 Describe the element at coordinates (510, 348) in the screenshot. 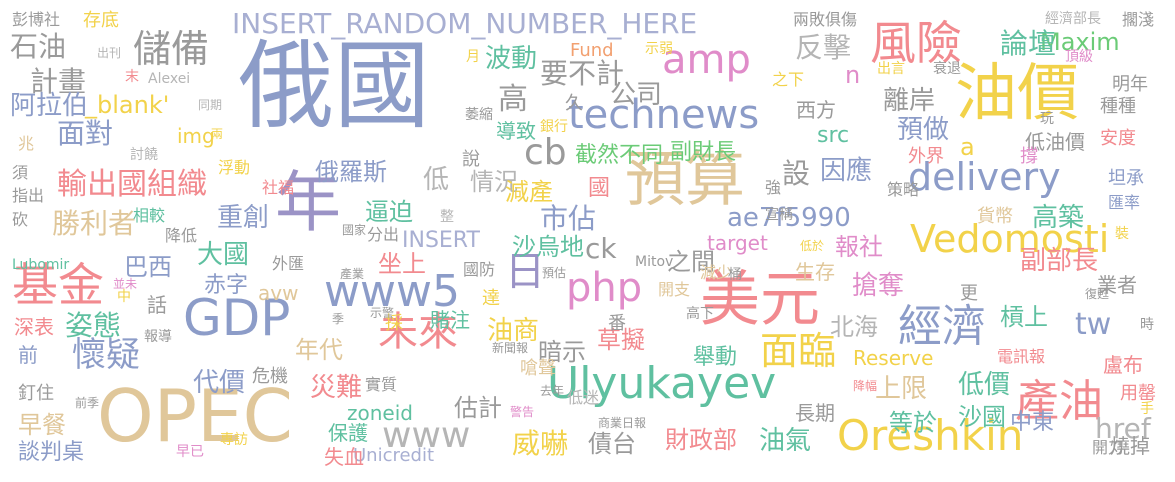

I see `word-188: 新聞報` at that location.